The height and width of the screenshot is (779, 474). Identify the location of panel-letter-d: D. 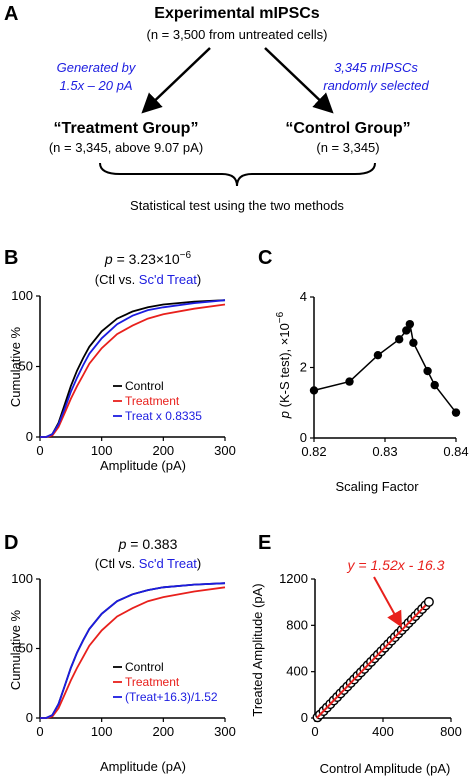
(11, 543).